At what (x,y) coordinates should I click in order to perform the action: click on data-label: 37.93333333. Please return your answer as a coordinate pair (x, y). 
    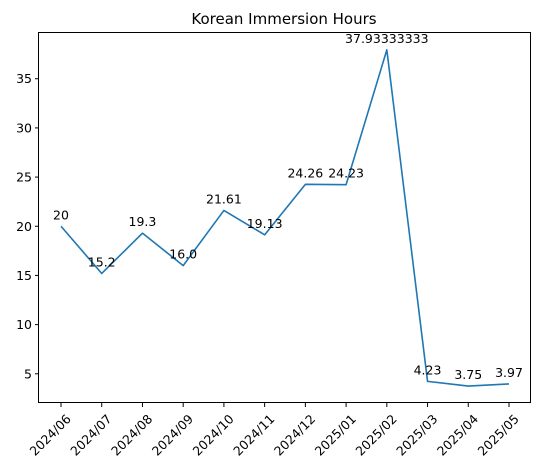
    Looking at the image, I should click on (387, 38).